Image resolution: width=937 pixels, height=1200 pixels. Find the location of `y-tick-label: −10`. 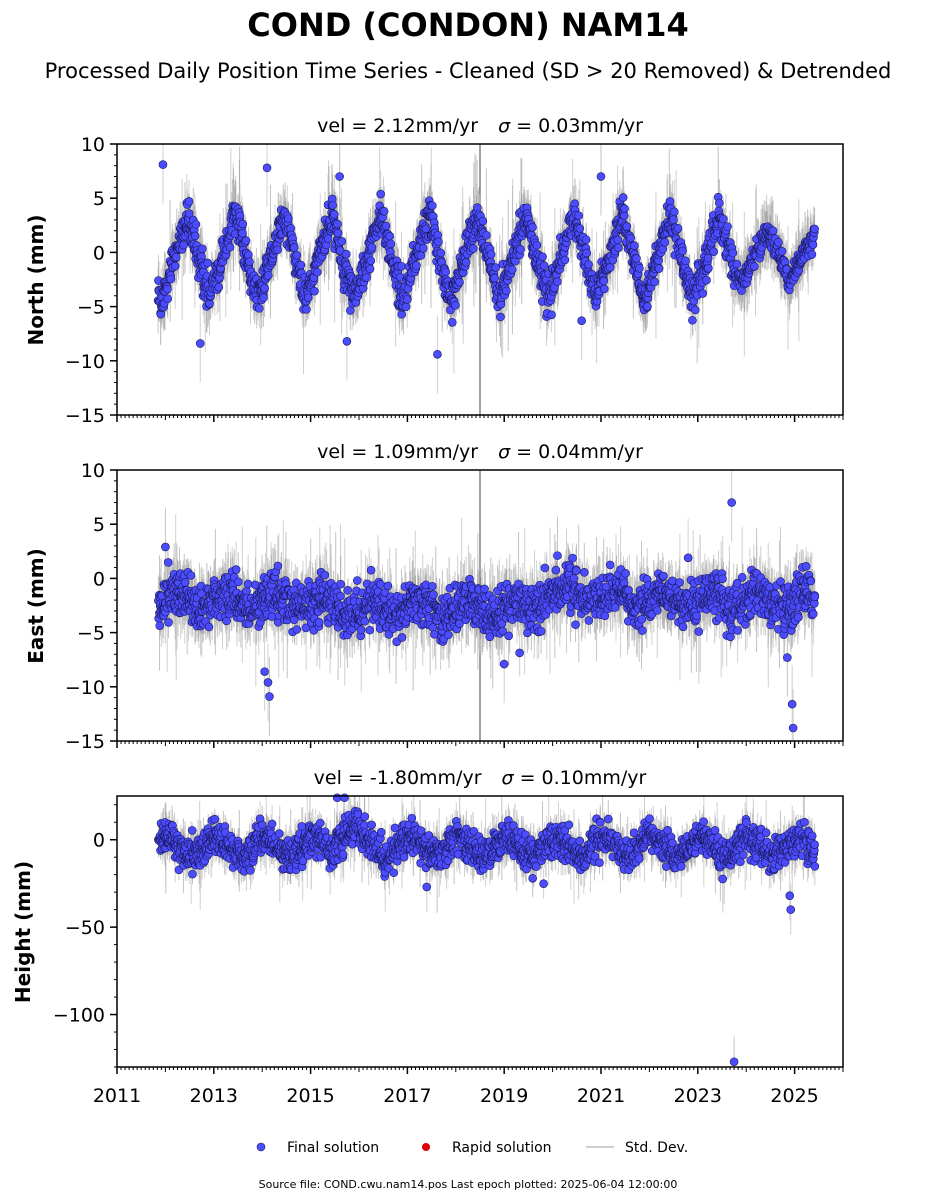

y-tick-label: −10 is located at coordinates (85, 362).